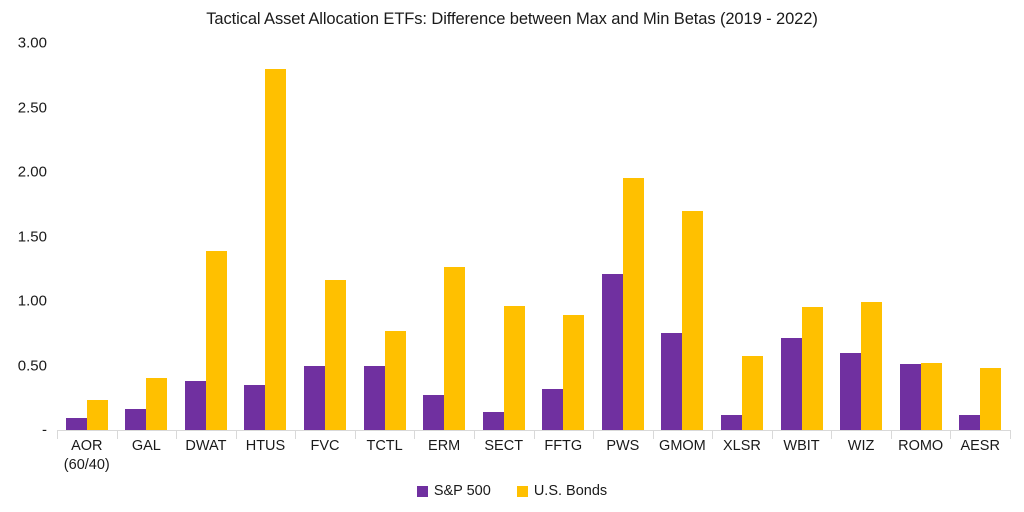  What do you see at coordinates (87, 456) in the screenshot?
I see `x-axis-tick-label: AOR (60/40)` at bounding box center [87, 456].